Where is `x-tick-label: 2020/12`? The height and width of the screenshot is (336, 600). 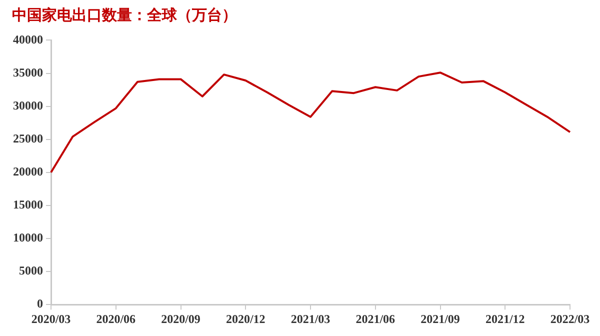
x-tick-label: 2020/12 is located at coordinates (246, 319).